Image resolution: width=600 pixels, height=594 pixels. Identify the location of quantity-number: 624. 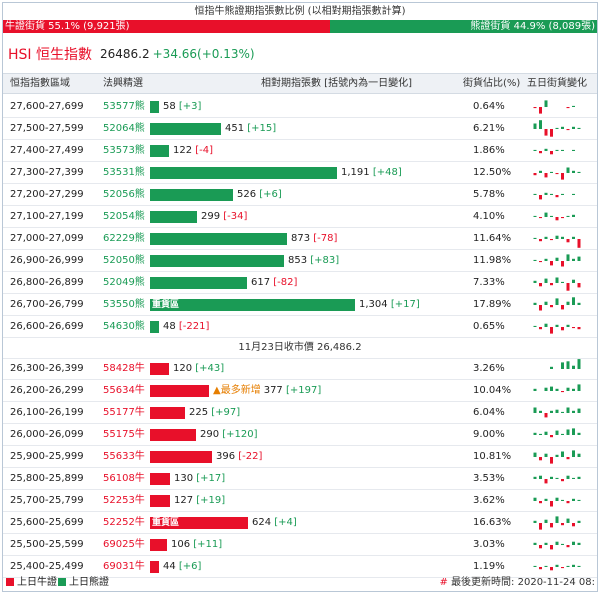
(263, 522).